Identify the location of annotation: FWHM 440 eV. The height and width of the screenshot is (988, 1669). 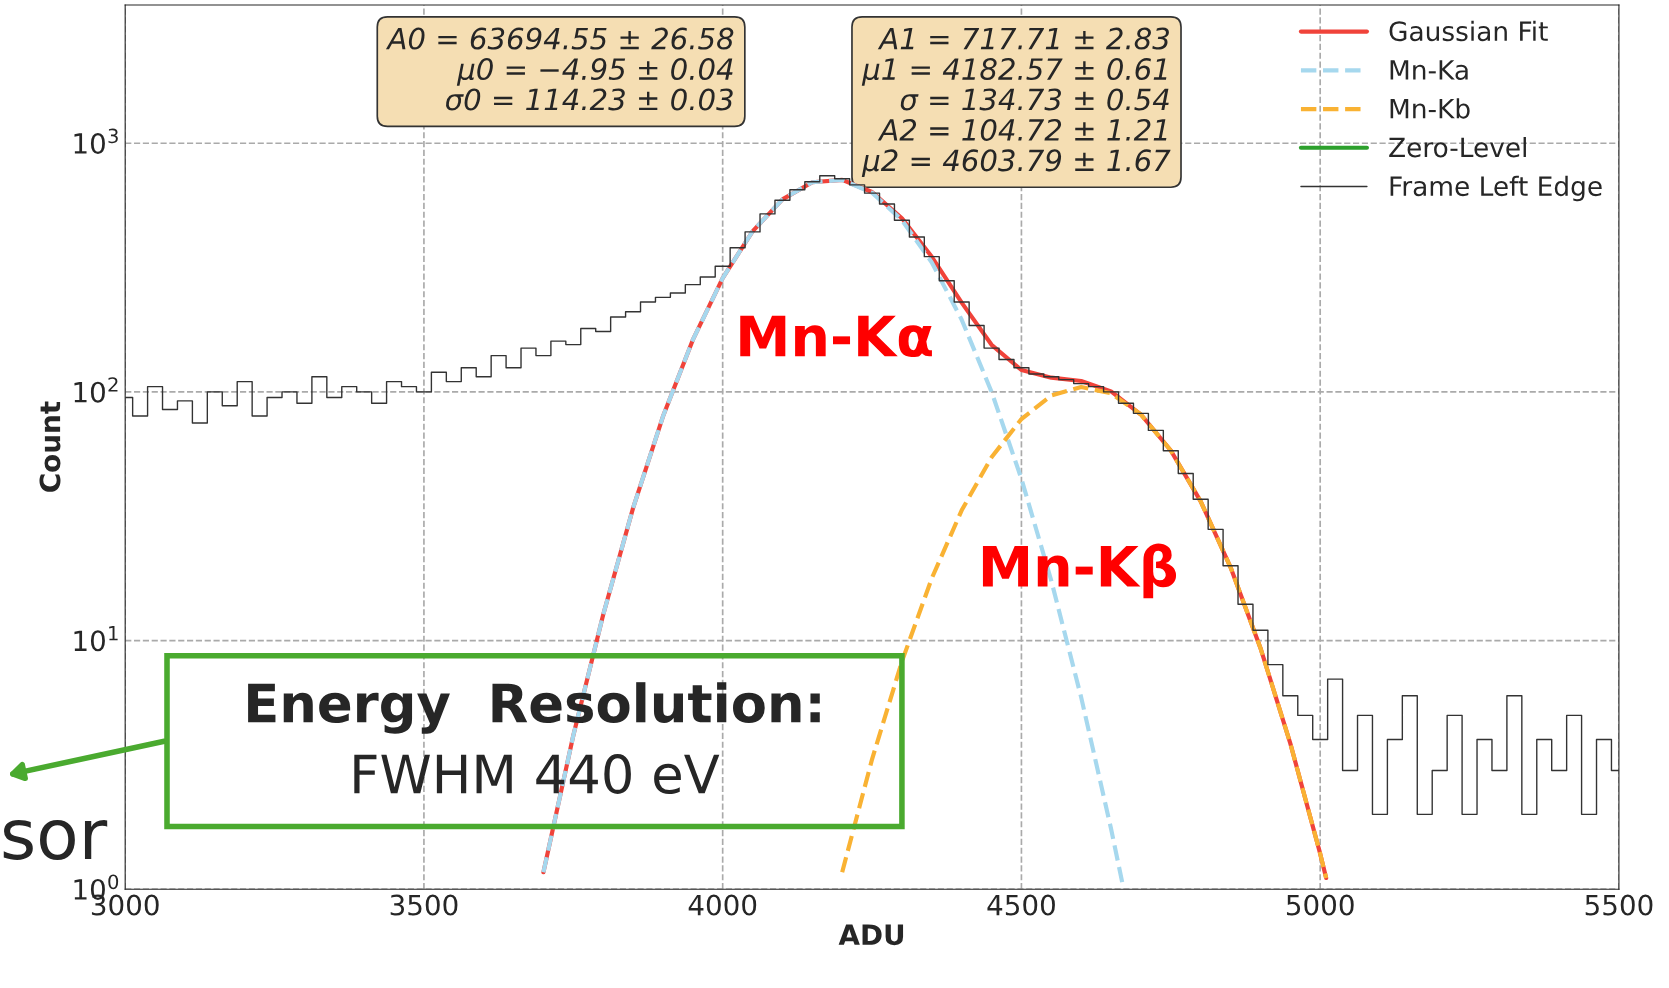
(537, 774).